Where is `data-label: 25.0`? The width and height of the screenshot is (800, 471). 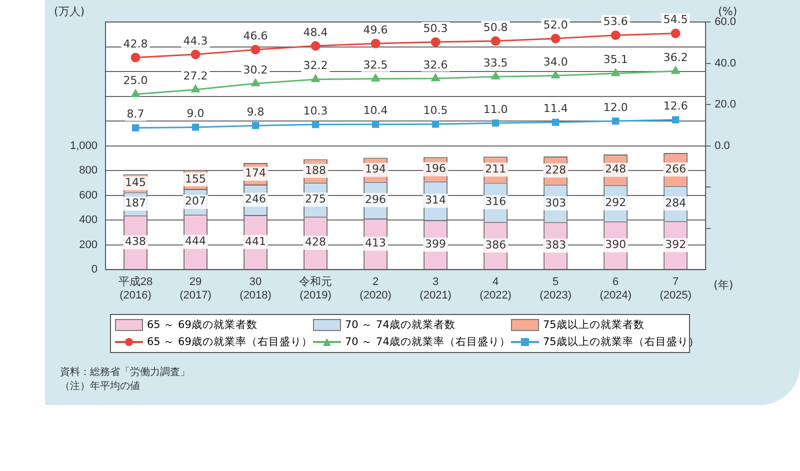
data-label: 25.0 is located at coordinates (135, 81).